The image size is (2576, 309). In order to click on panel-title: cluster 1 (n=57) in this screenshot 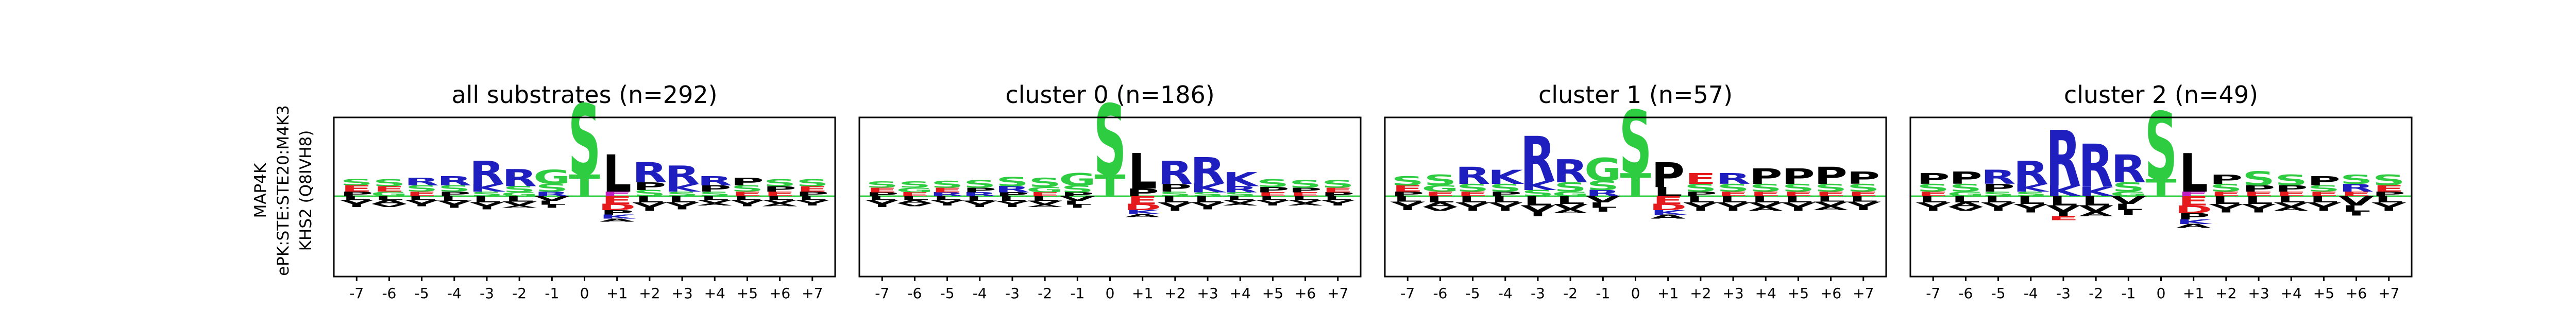, I will do `click(1635, 95)`.